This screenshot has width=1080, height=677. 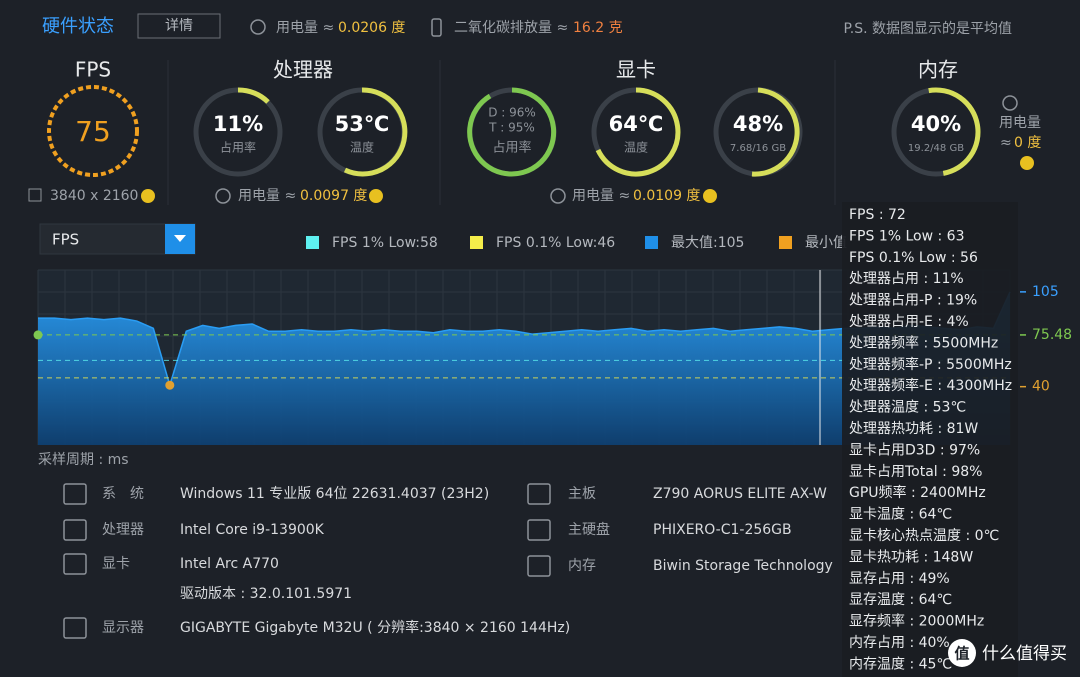 I want to click on mem-usage-sub: 19.2/48 GB, so click(x=936, y=148).